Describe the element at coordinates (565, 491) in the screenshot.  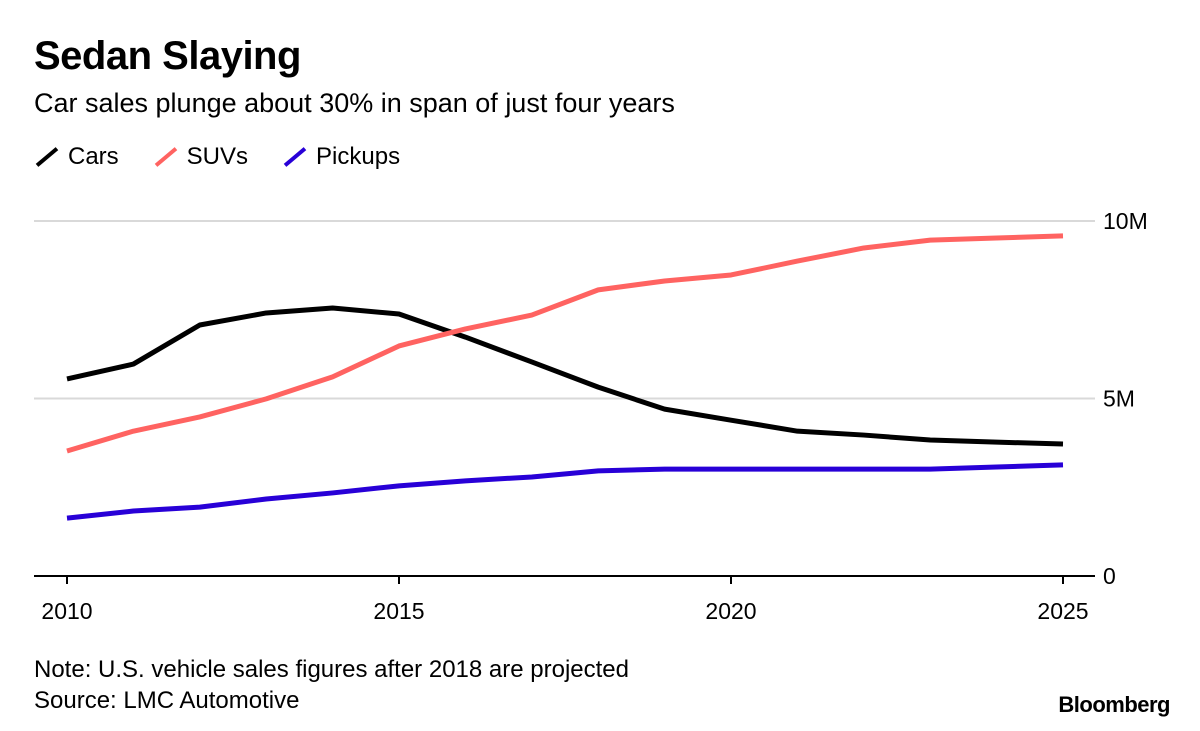
I see `series-line-pickups` at that location.